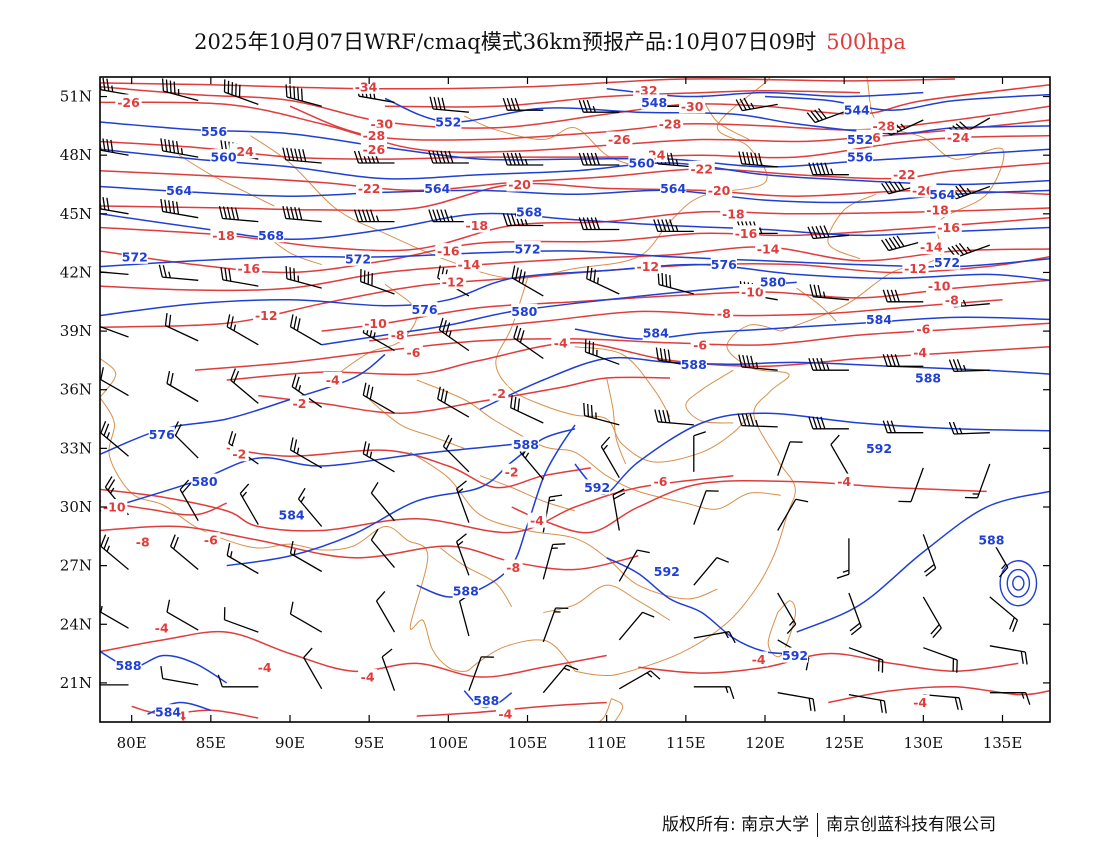 The height and width of the screenshot is (850, 1100). Describe the element at coordinates (746, 233) in the screenshot. I see `contour-label: -16` at that location.